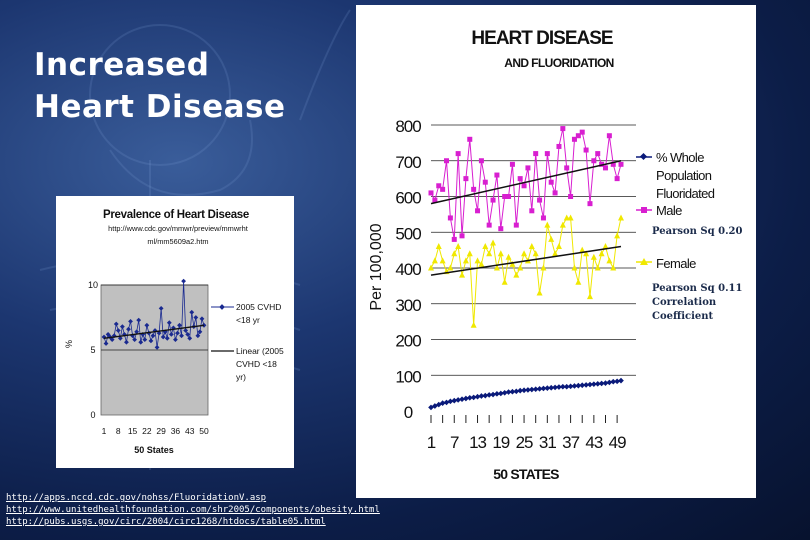 The height and width of the screenshot is (540, 810). Describe the element at coordinates (118, 431) in the screenshot. I see `prevalence-xtick-label: 8` at that location.